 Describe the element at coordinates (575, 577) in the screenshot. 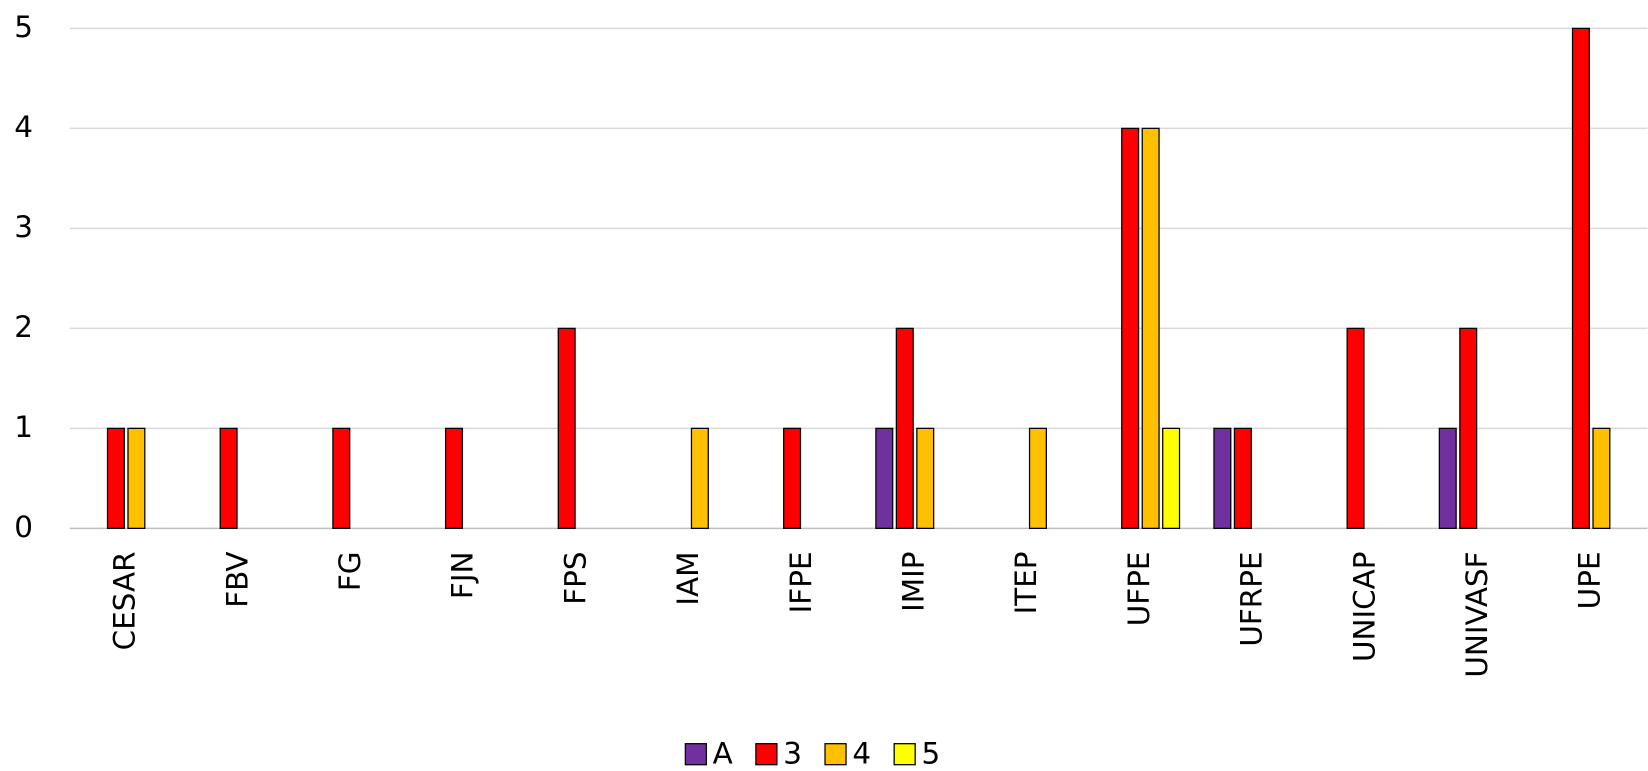

I see `x-tick-label: FPS` at that location.